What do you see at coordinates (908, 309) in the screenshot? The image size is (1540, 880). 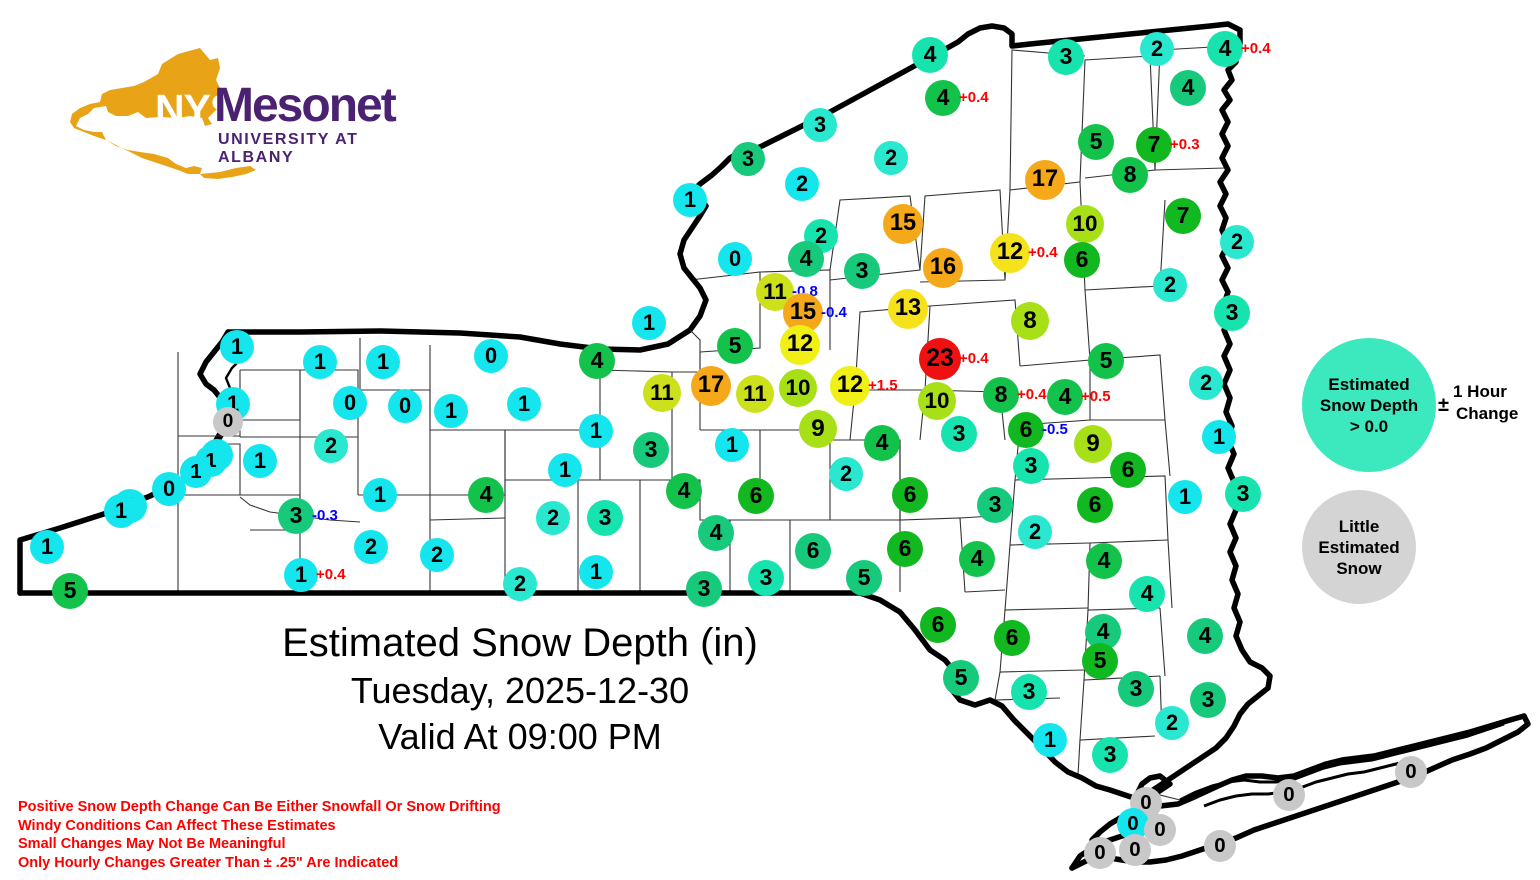 I see `station-marker: 13` at bounding box center [908, 309].